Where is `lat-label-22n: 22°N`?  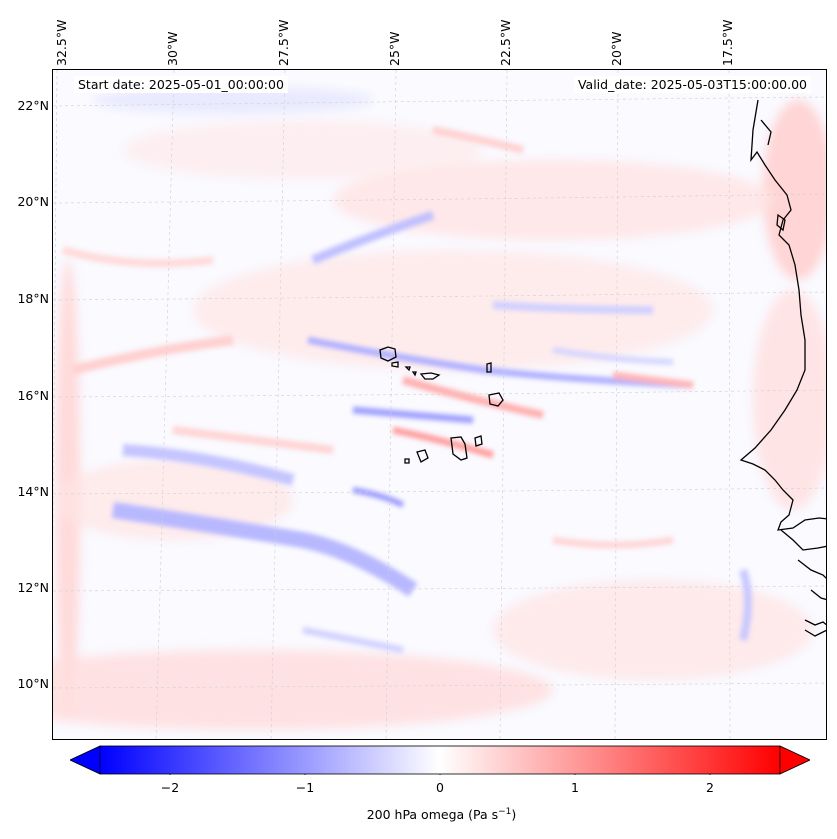
lat-label-22n: 22°N is located at coordinates (33, 105).